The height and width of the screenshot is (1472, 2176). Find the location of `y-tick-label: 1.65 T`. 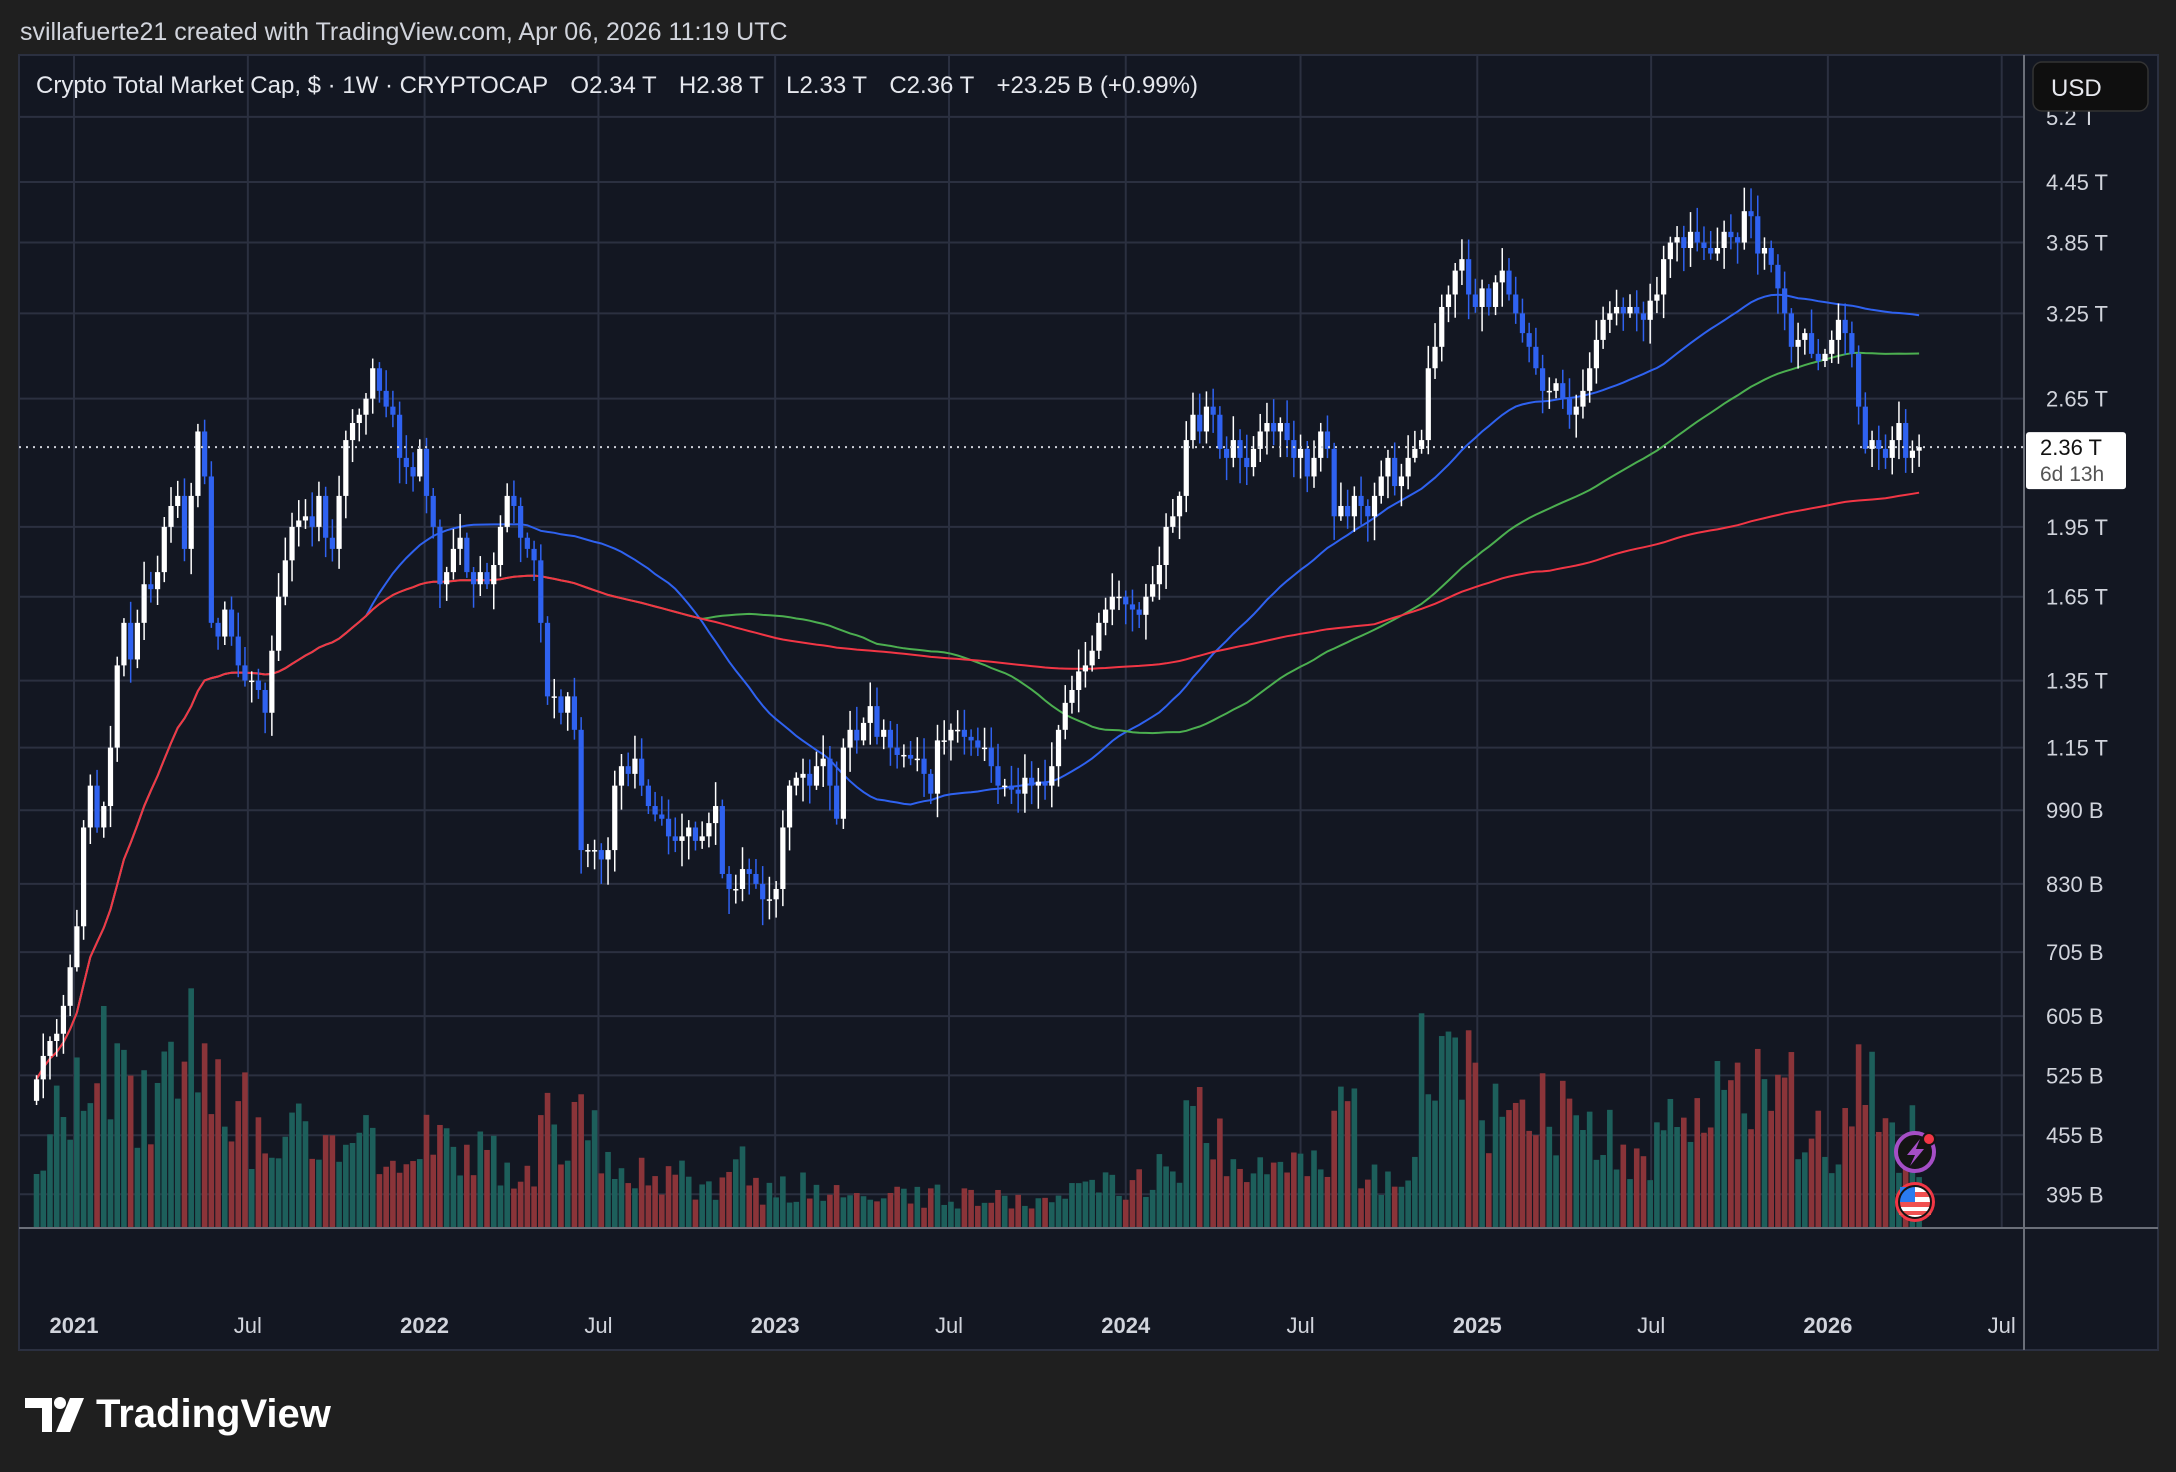

y-tick-label: 1.65 T is located at coordinates (2077, 597).